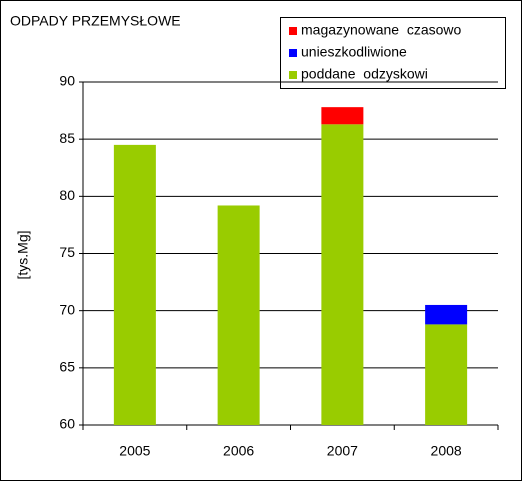  I want to click on legend-label: magazynowane czasowo, so click(381, 30).